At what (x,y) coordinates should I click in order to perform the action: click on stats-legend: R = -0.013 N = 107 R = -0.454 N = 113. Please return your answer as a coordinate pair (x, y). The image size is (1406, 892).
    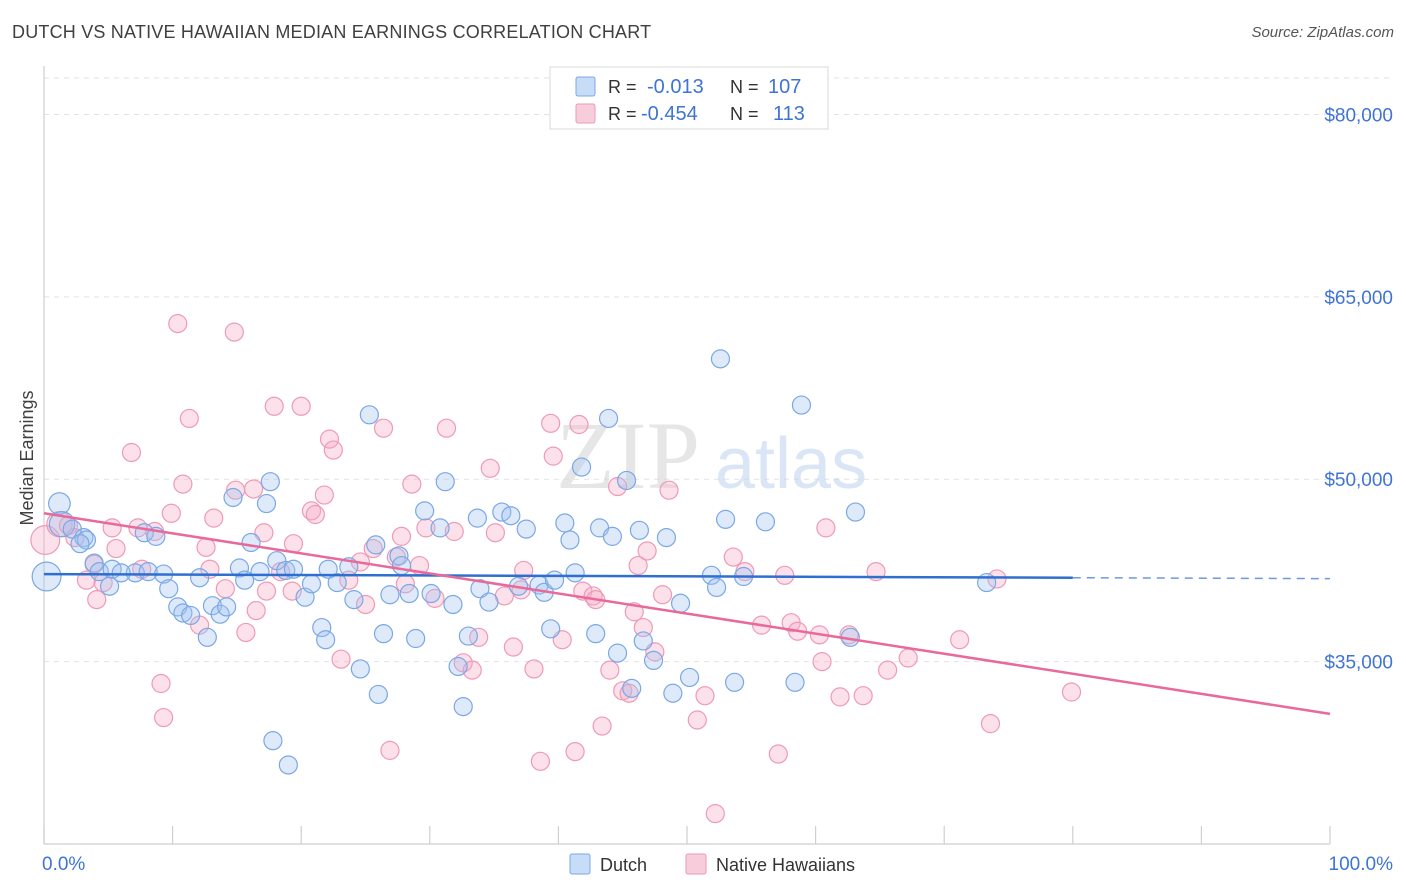
    Looking at the image, I should click on (689, 98).